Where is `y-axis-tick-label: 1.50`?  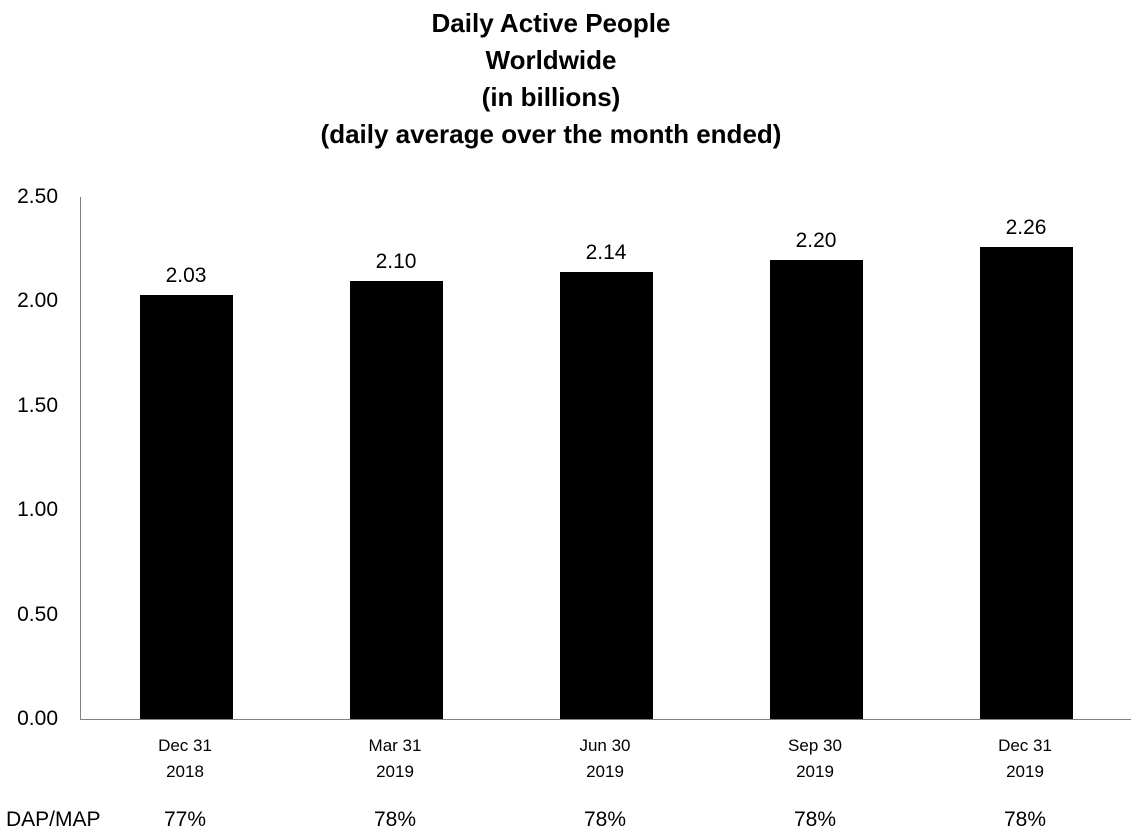 y-axis-tick-label: 1.50 is located at coordinates (37, 405).